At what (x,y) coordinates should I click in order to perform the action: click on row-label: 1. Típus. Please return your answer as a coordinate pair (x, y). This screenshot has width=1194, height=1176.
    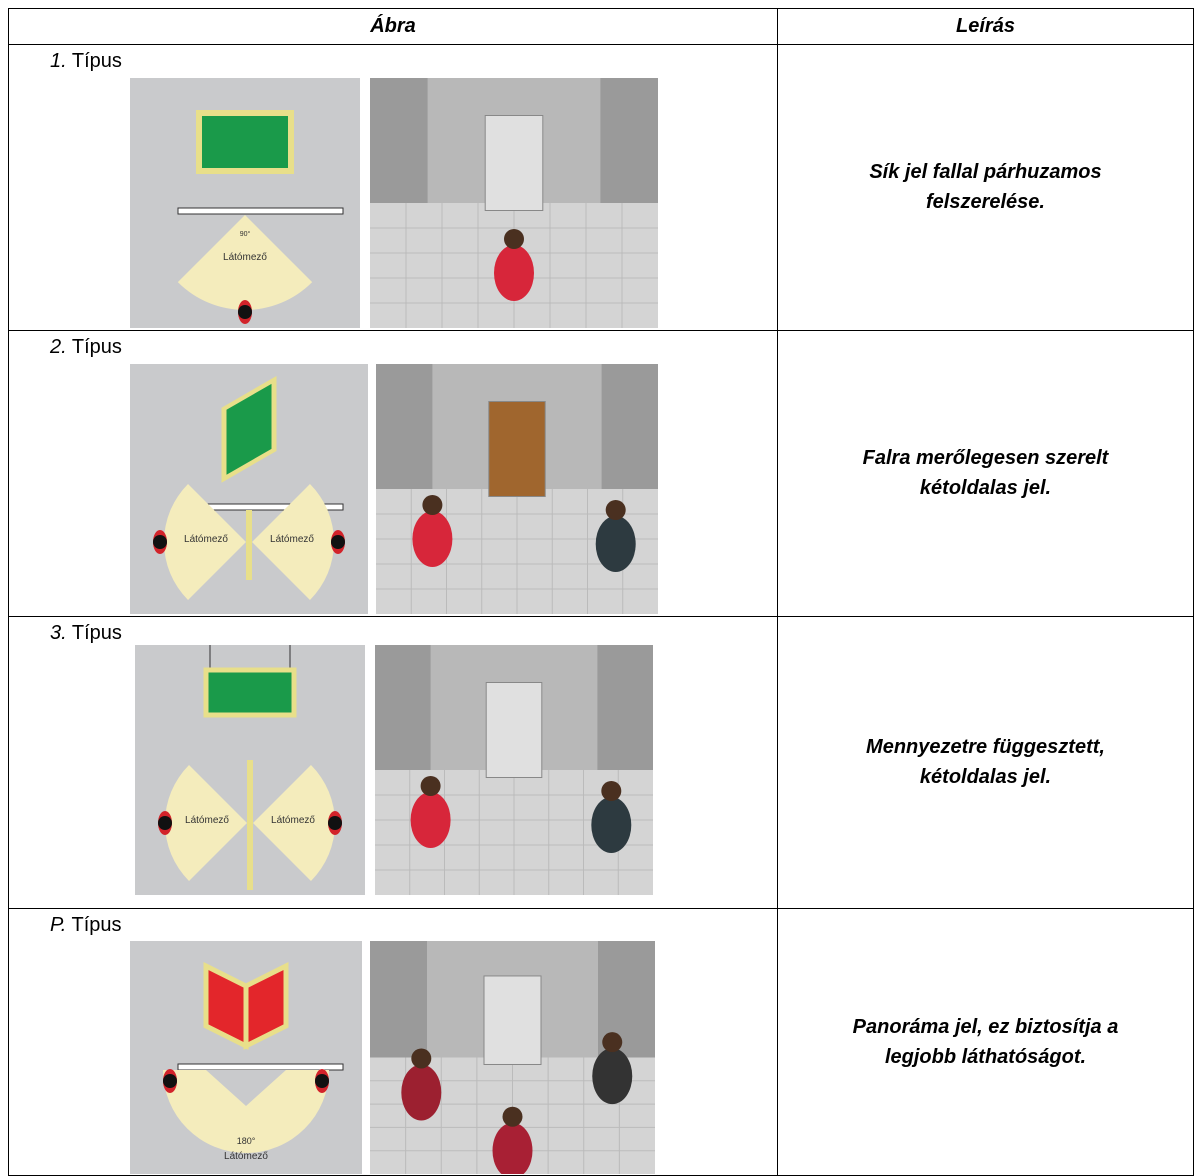
    Looking at the image, I should click on (86, 61).